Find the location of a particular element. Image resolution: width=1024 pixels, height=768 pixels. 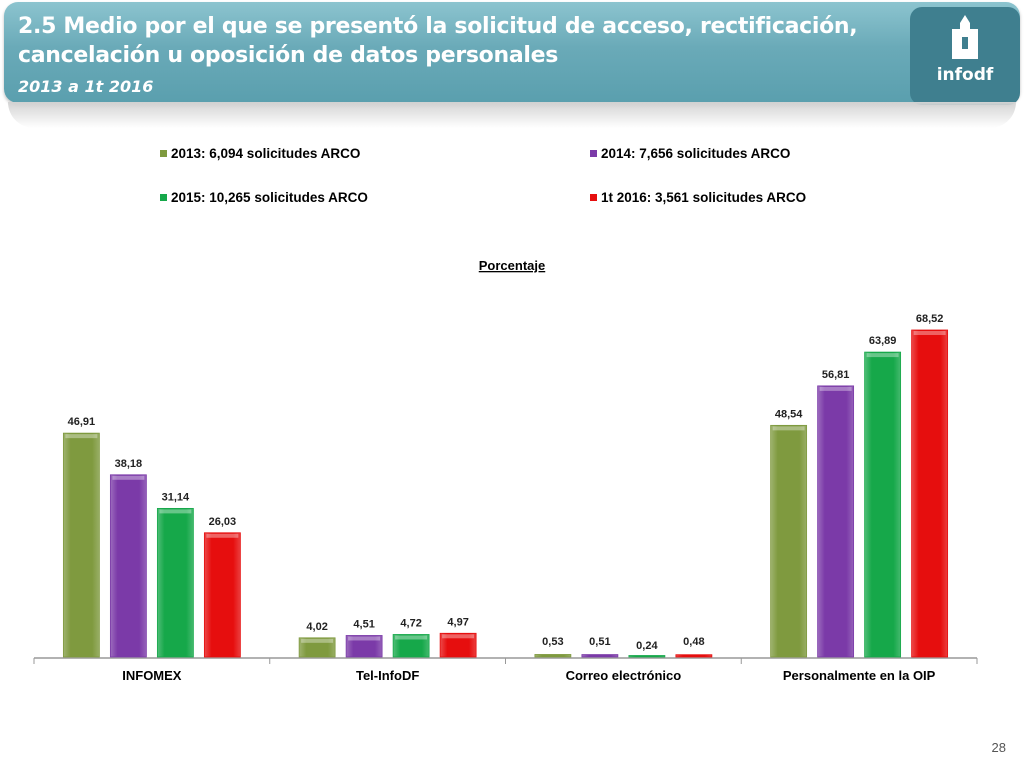

monument-icon is located at coordinates (965, 37).